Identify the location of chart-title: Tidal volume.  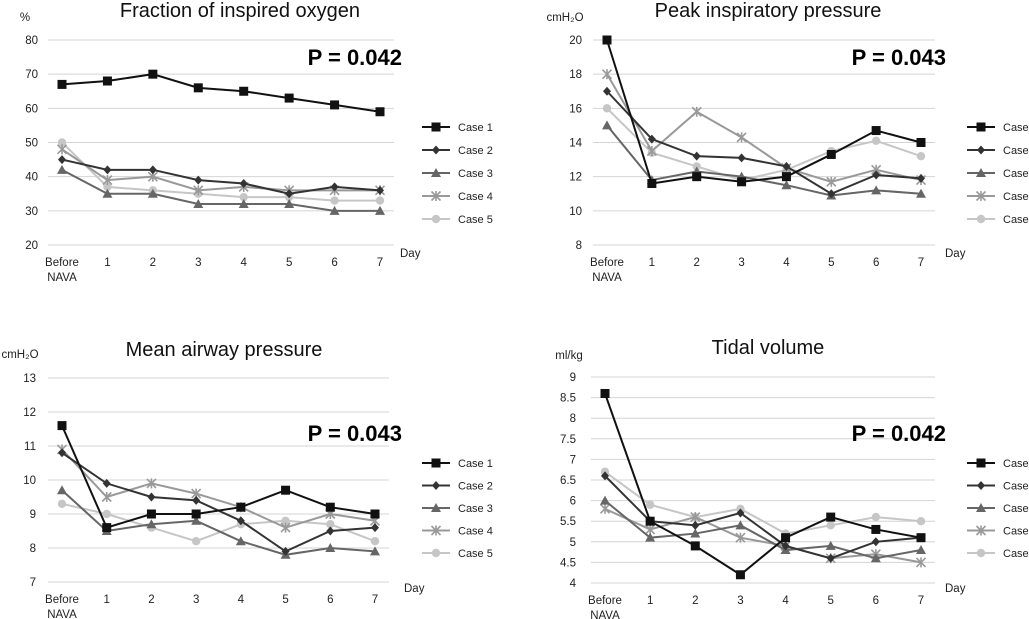
(768, 348).